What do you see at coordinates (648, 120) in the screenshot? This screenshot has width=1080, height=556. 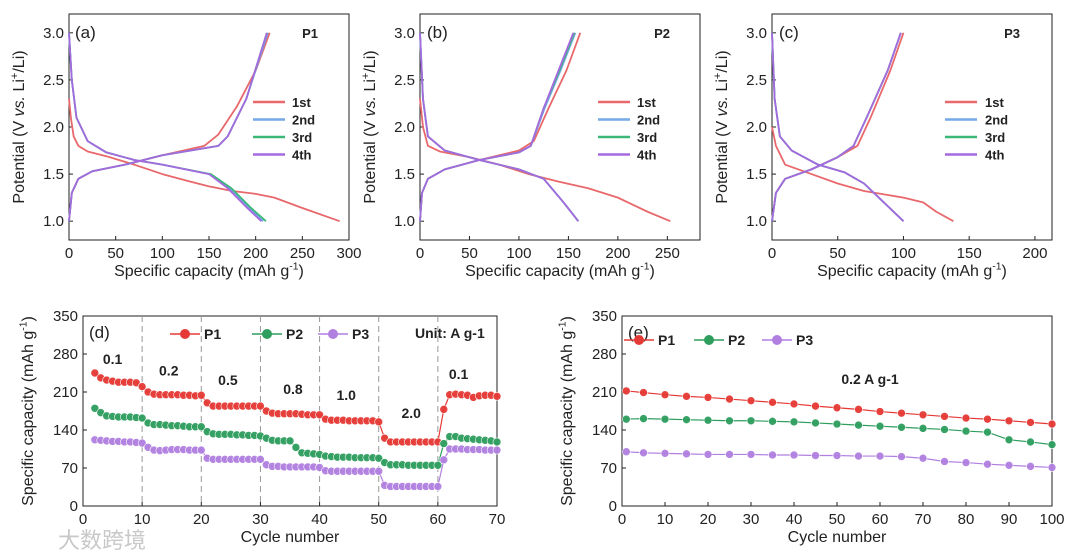 I see `legend-label-2nd: 2nd` at bounding box center [648, 120].